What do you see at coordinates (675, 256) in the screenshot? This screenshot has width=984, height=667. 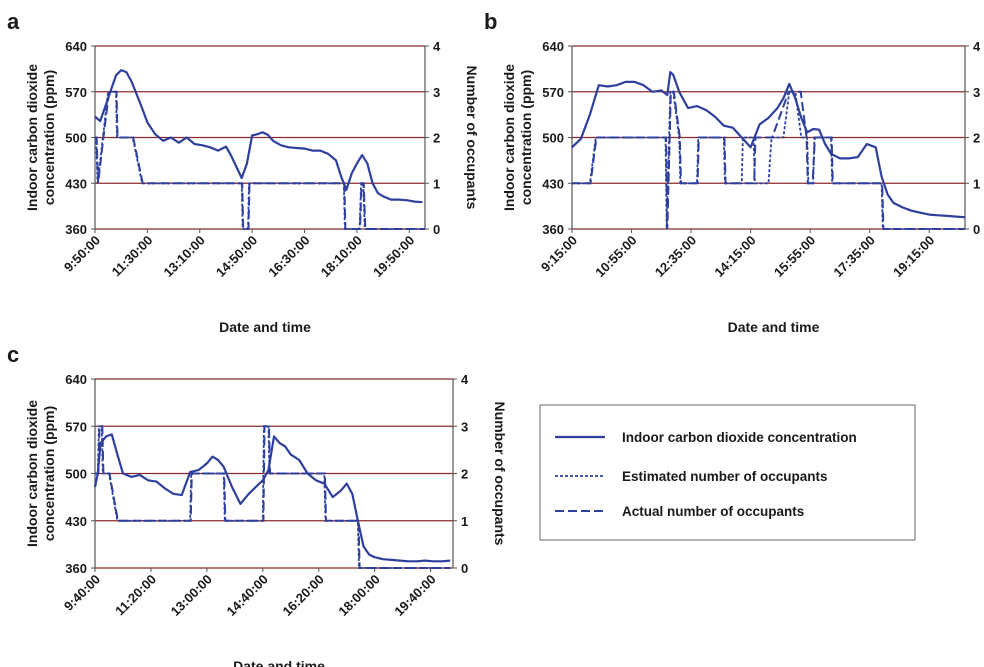 I see `x-tick-label: 12:35:00` at bounding box center [675, 256].